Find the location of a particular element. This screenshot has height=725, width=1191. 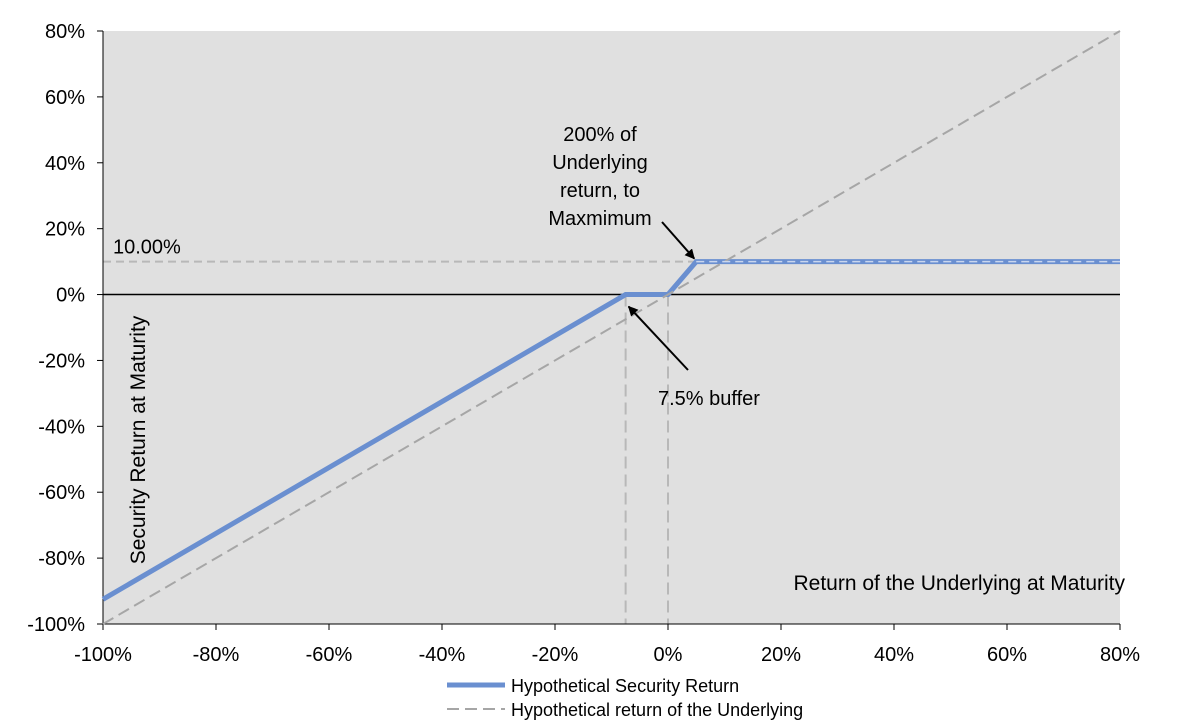

legend-label-underlying: Hypothetical return of the Underlying is located at coordinates (657, 710).